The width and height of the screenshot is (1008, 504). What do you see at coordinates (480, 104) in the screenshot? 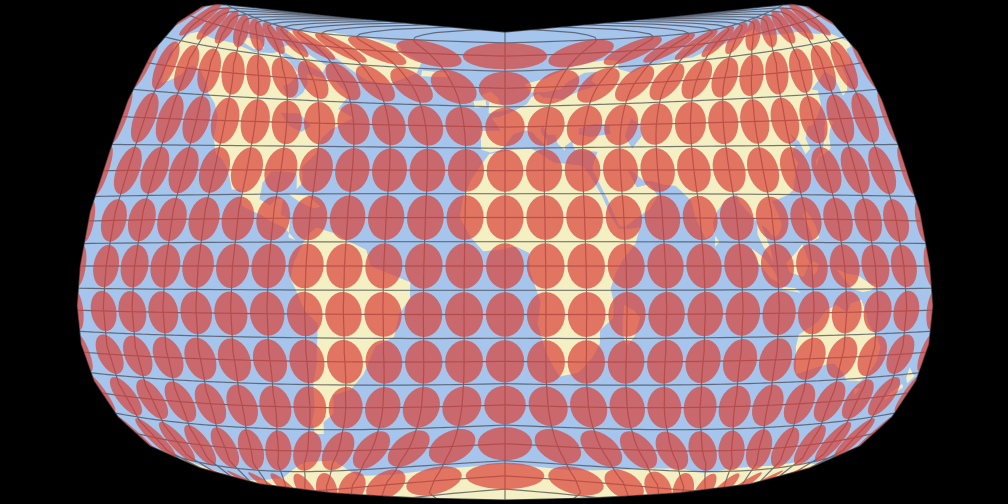
I see `landmass-ireland` at bounding box center [480, 104].